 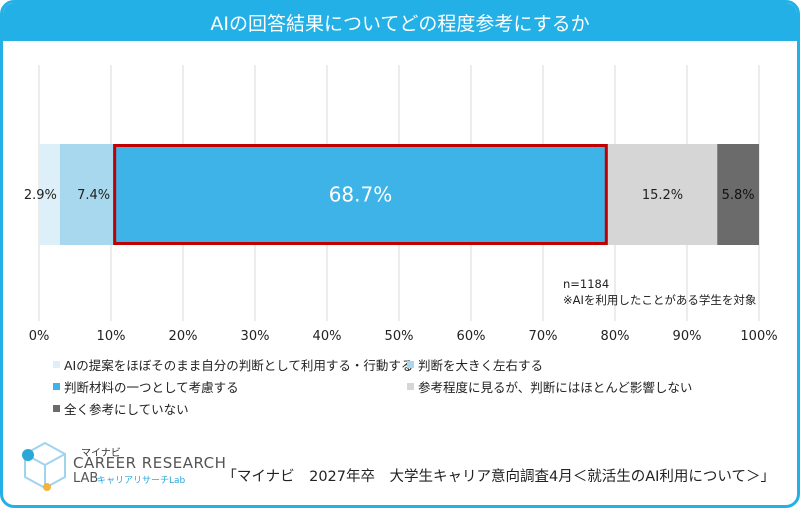 What do you see at coordinates (399, 336) in the screenshot?
I see `x-tick-label: 50%` at bounding box center [399, 336].